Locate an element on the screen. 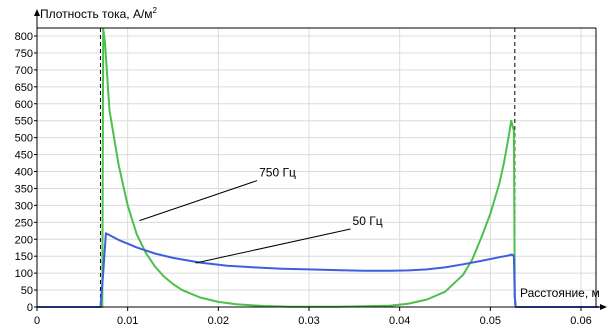 The height and width of the screenshot is (331, 609). y-tick-label: 400 is located at coordinates (24, 173).